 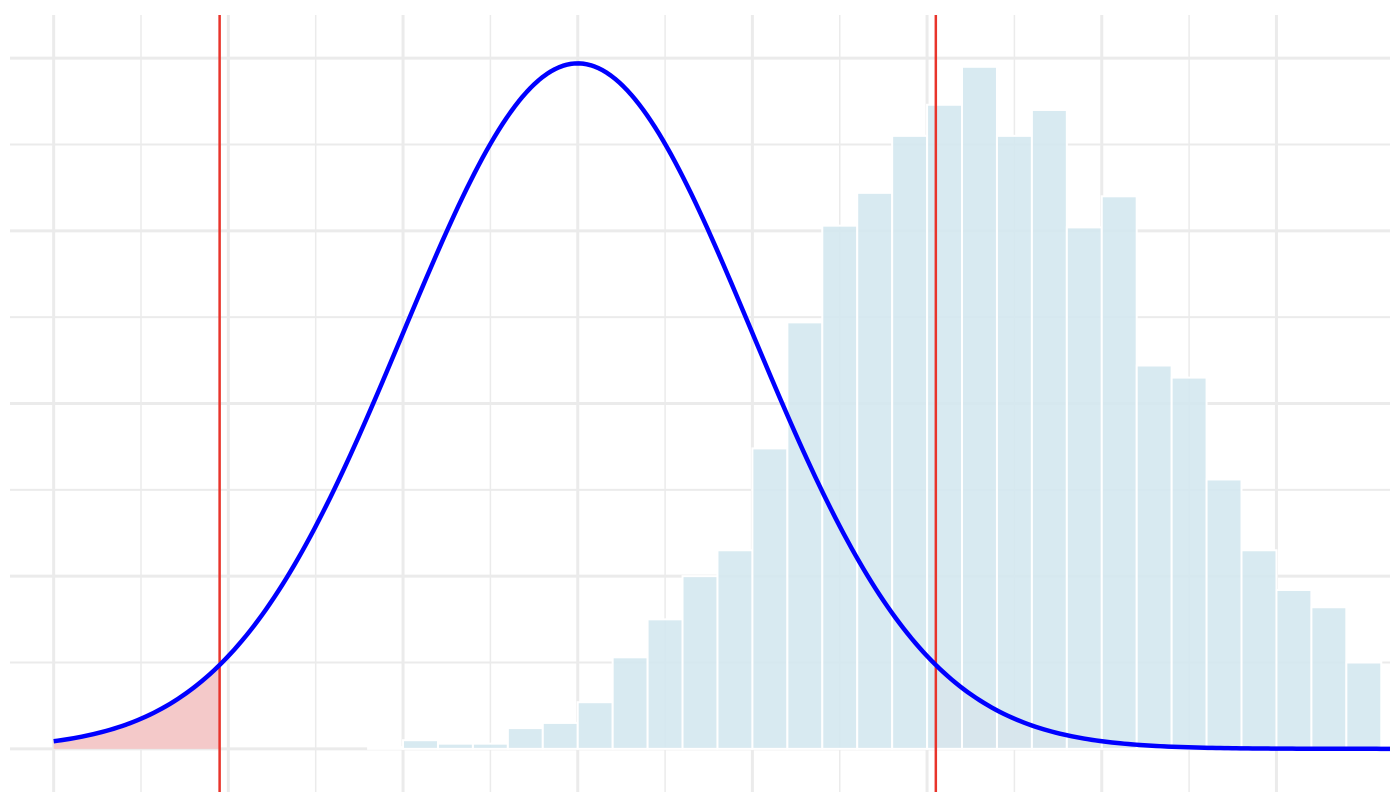 What do you see at coordinates (136, 707) in the screenshot?
I see `left-tail-area` at bounding box center [136, 707].